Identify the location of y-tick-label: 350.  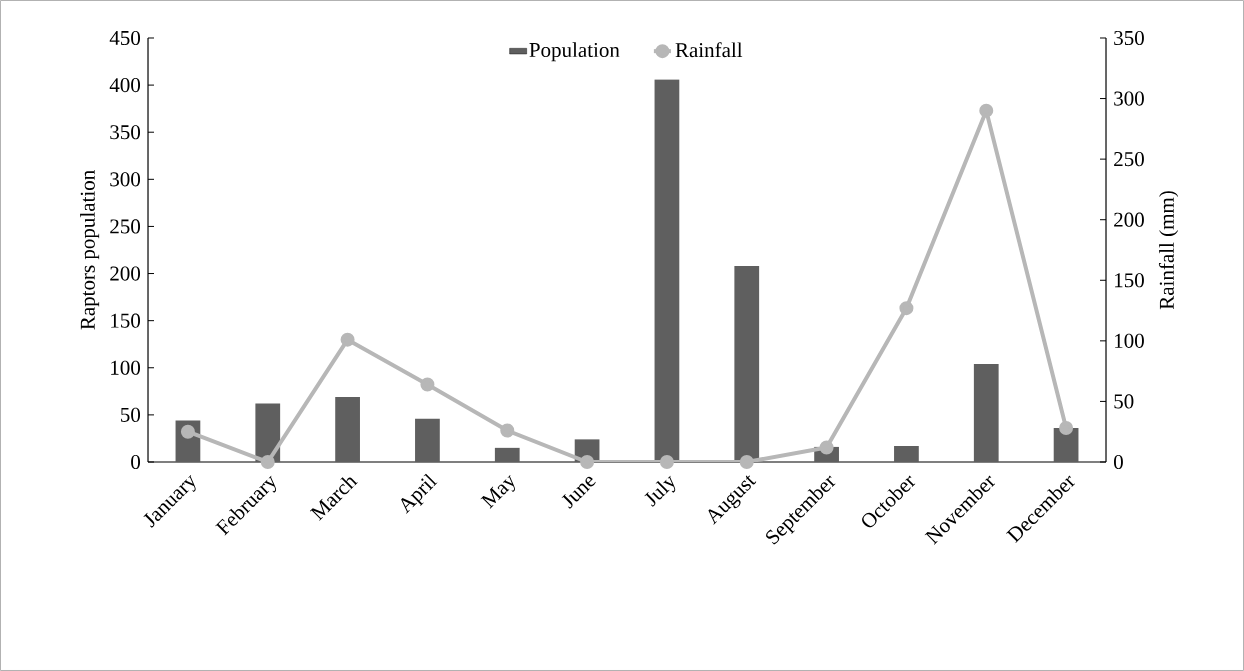
(125, 132).